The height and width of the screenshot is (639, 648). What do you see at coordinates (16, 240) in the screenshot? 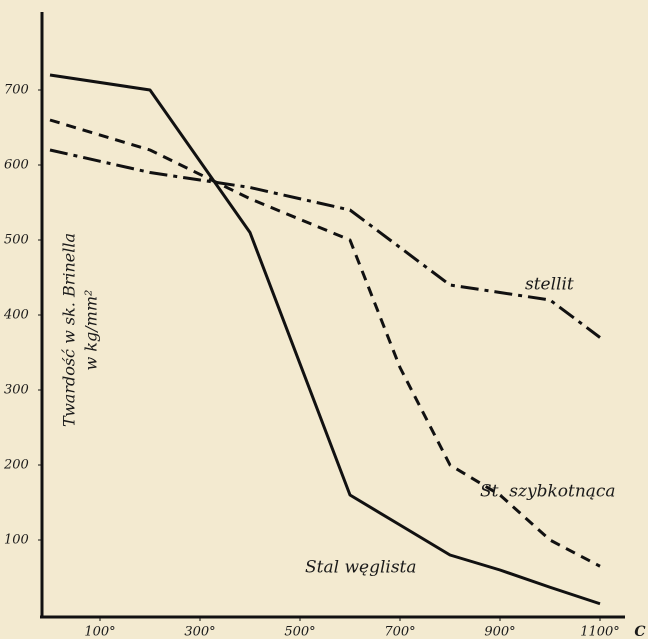
I see `y-tick-label: 500` at bounding box center [16, 240].